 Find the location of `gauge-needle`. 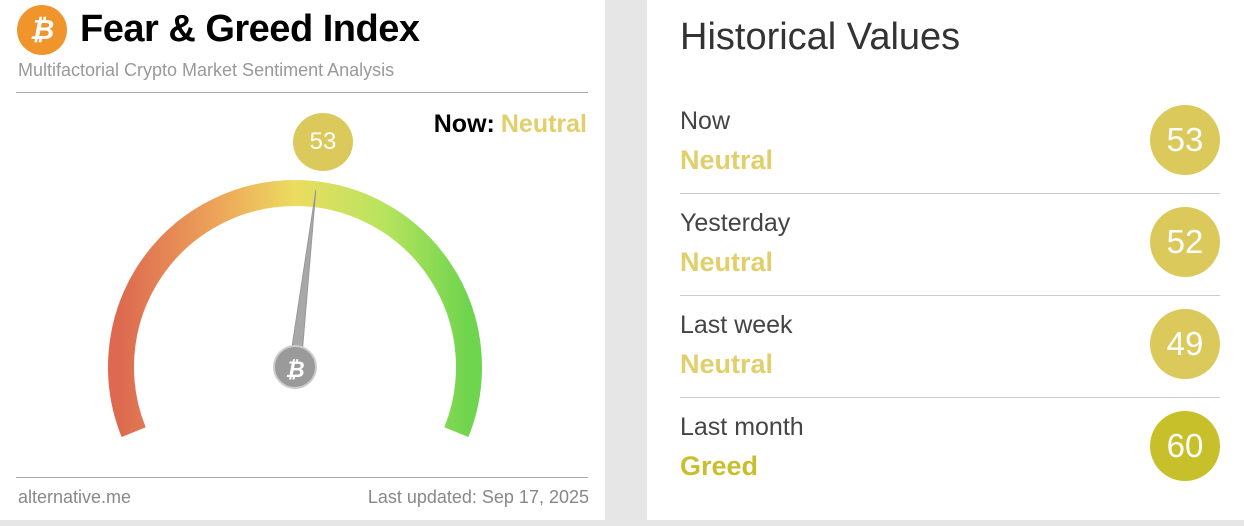

gauge-needle is located at coordinates (302, 279).